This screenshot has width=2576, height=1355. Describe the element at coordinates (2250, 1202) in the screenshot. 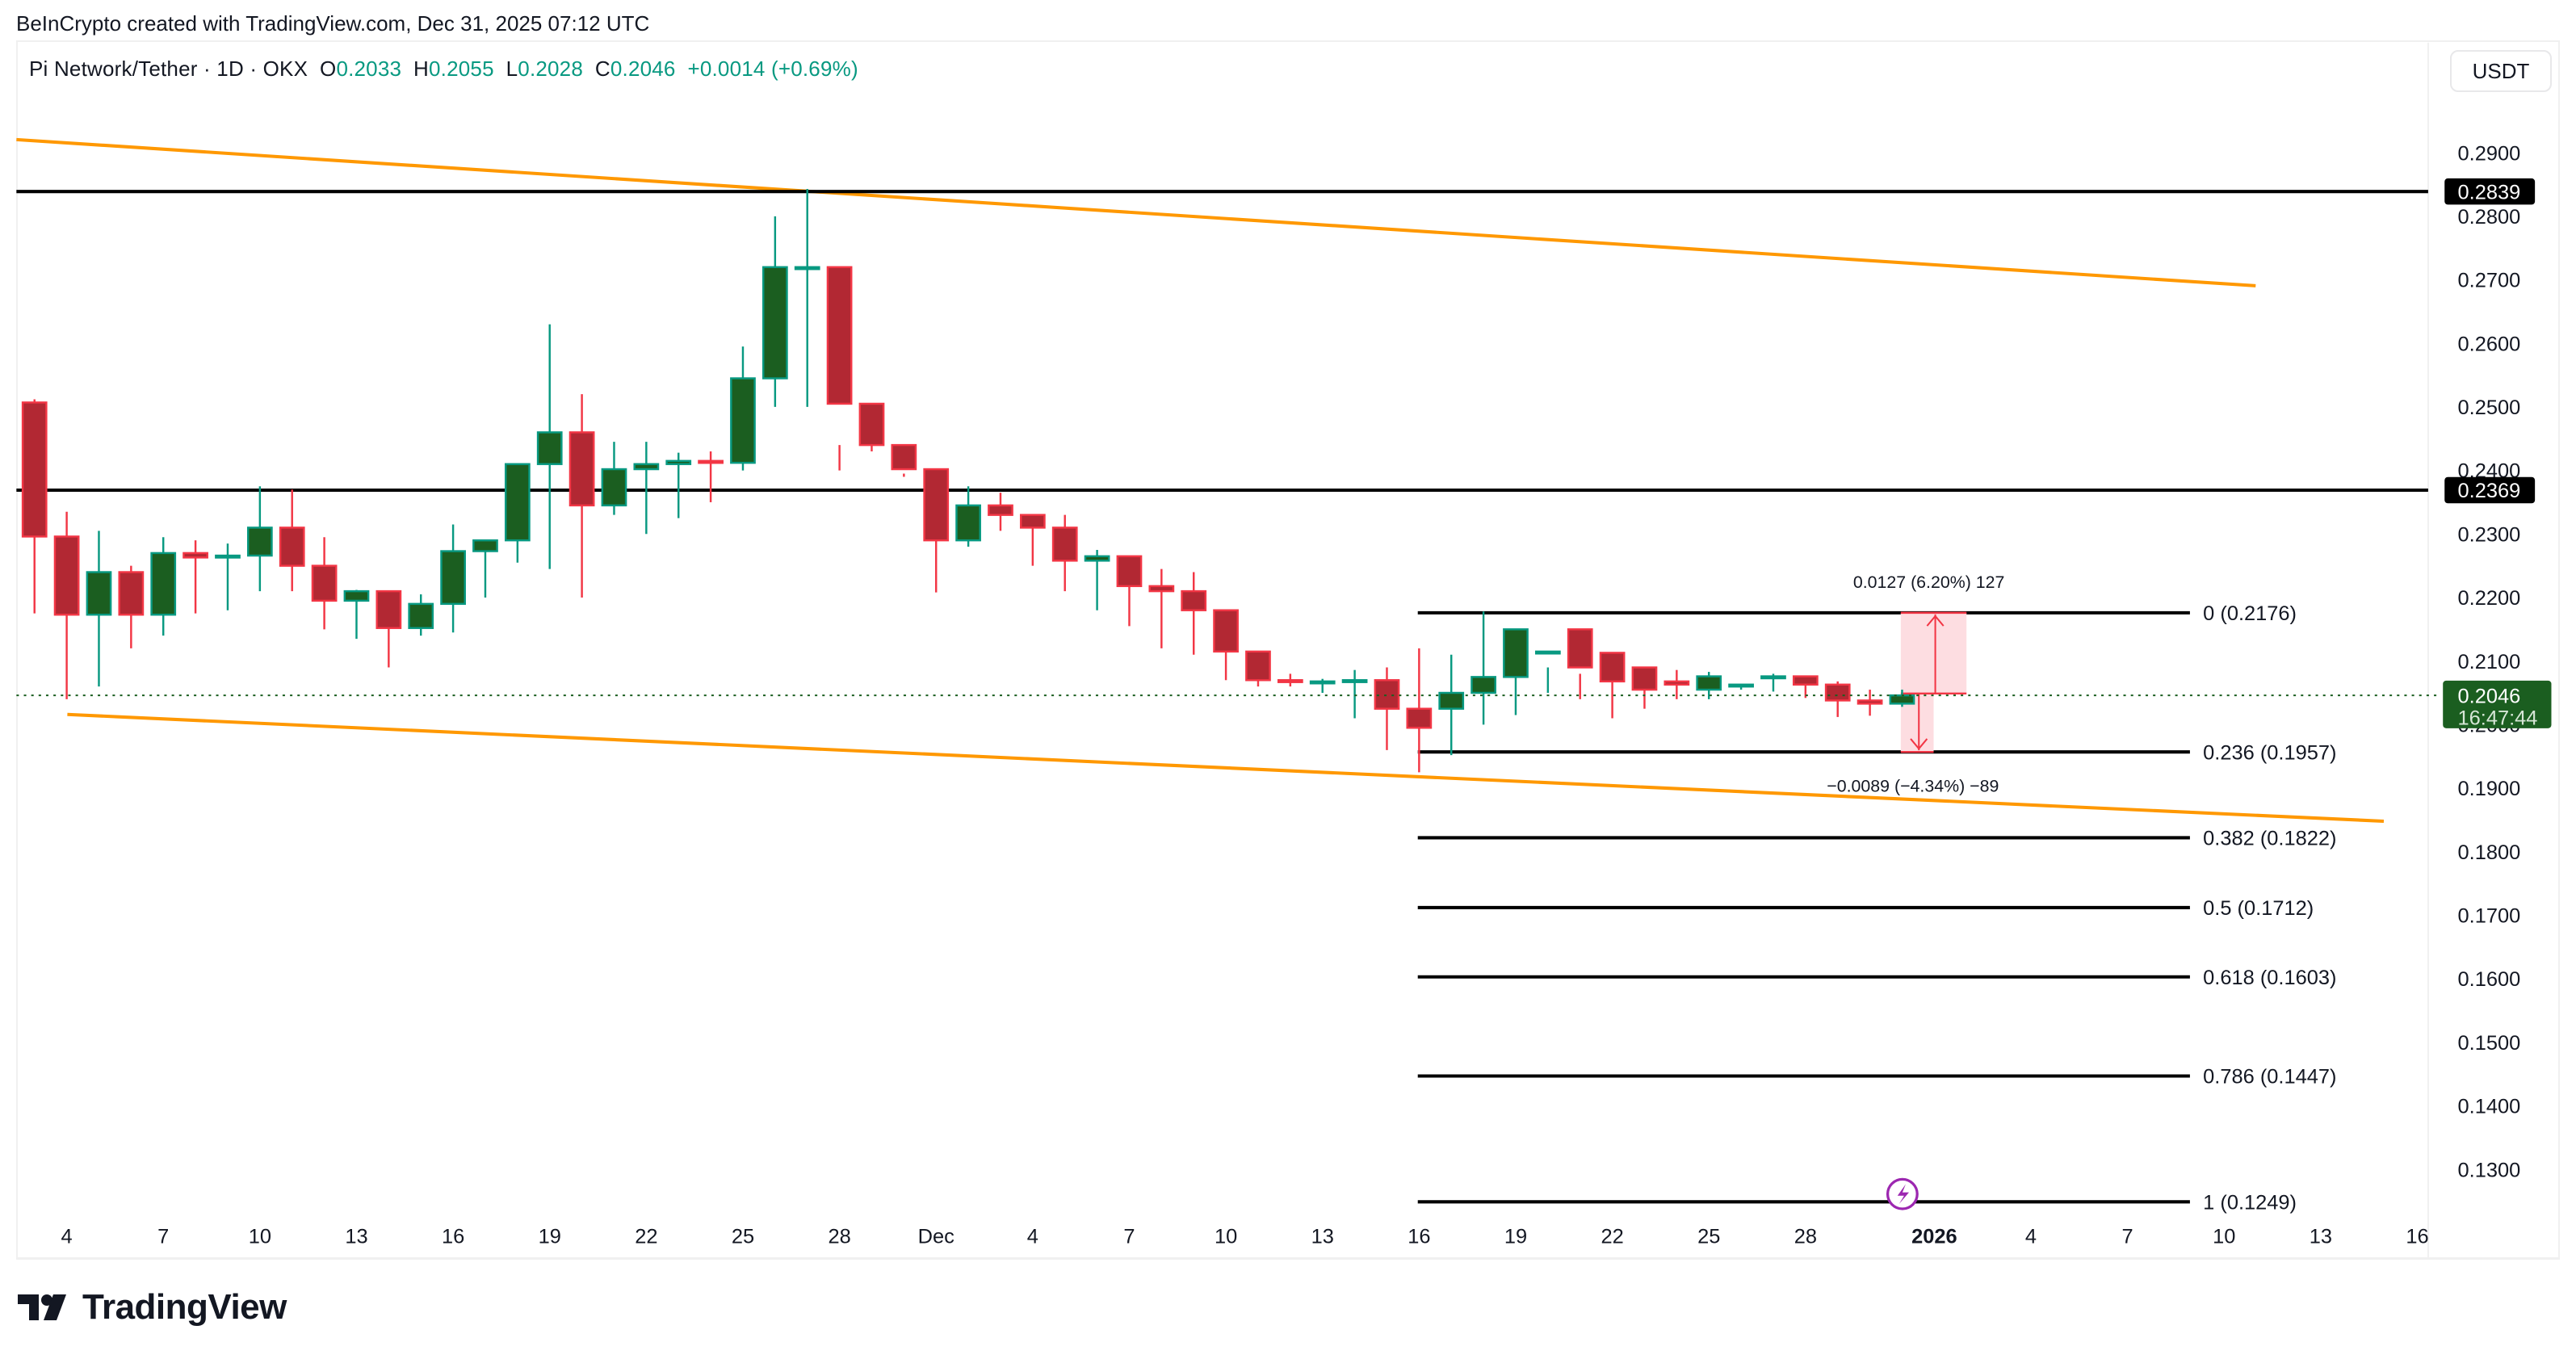

I see `fib-level-label: 1 (0.1249)` at that location.